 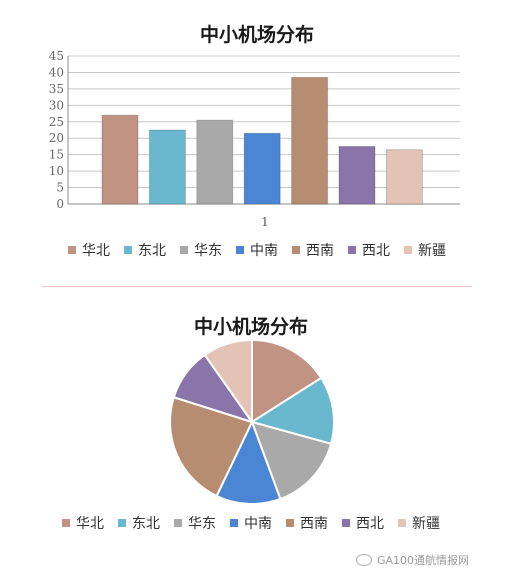 What do you see at coordinates (265, 222) in the screenshot?
I see `x-tick-label: 1` at bounding box center [265, 222].